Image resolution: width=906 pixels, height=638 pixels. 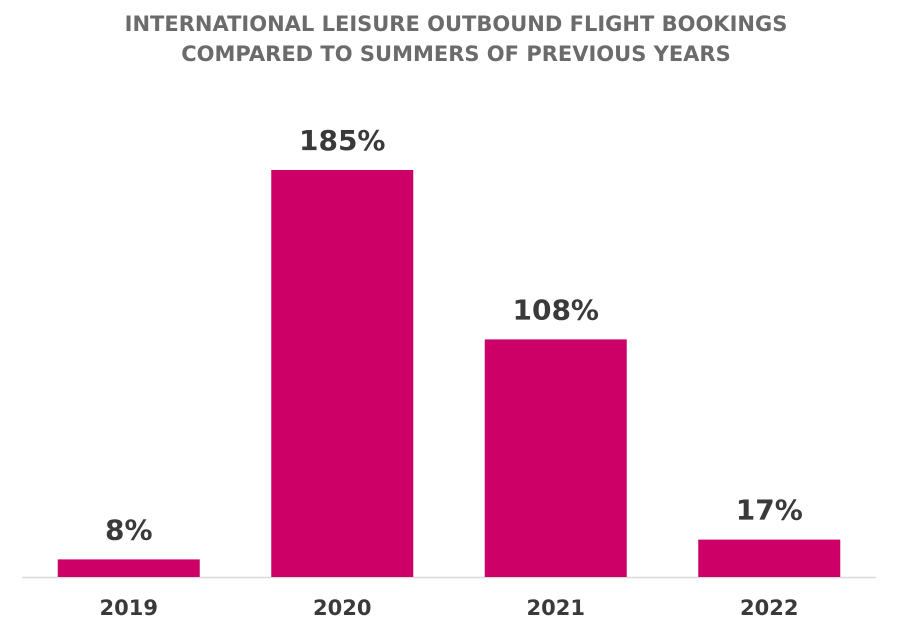 I want to click on value-label: 185%, so click(x=342, y=140).